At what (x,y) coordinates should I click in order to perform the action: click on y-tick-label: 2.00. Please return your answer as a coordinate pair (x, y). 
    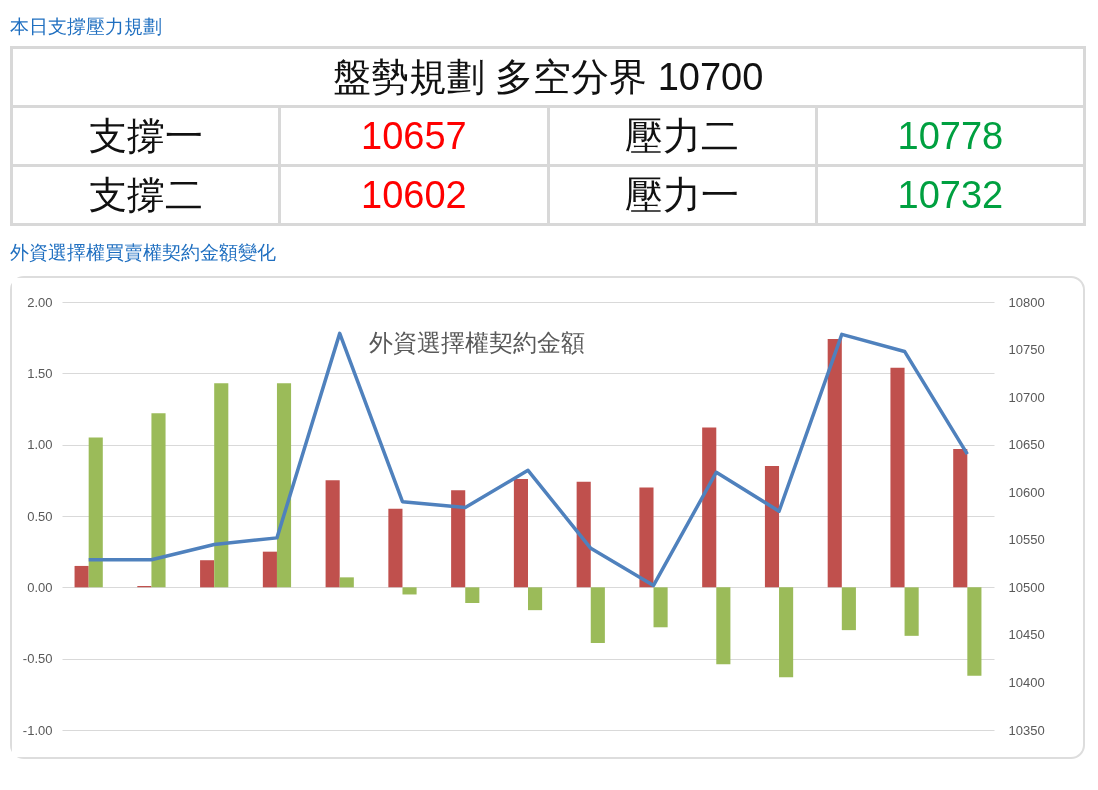
    Looking at the image, I should click on (40, 302).